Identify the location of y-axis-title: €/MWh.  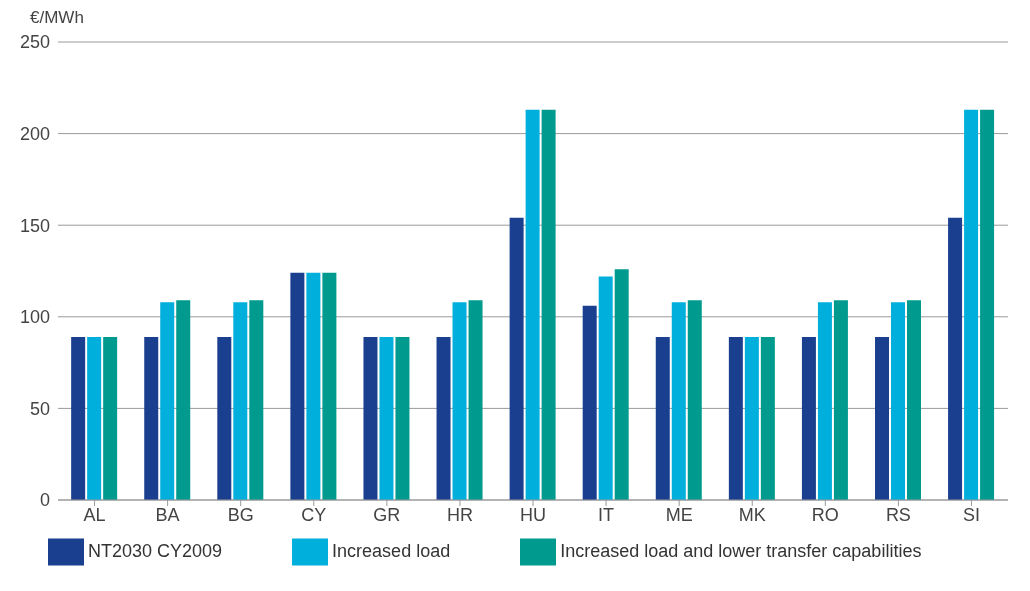
(57, 18).